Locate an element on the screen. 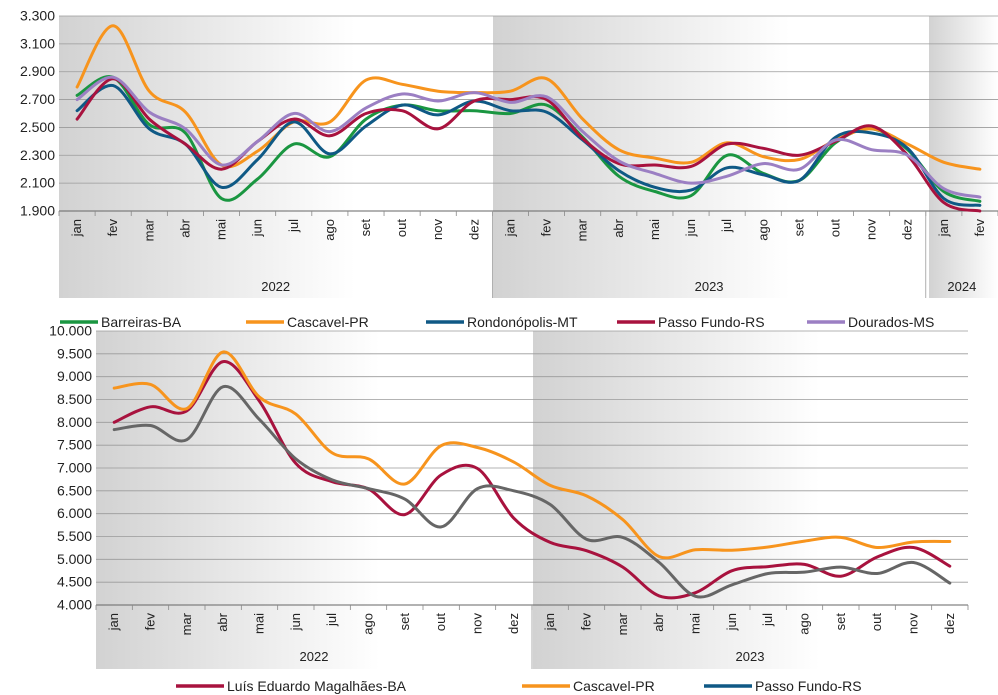  y-tick-label: 2.900 is located at coordinates (37, 71).